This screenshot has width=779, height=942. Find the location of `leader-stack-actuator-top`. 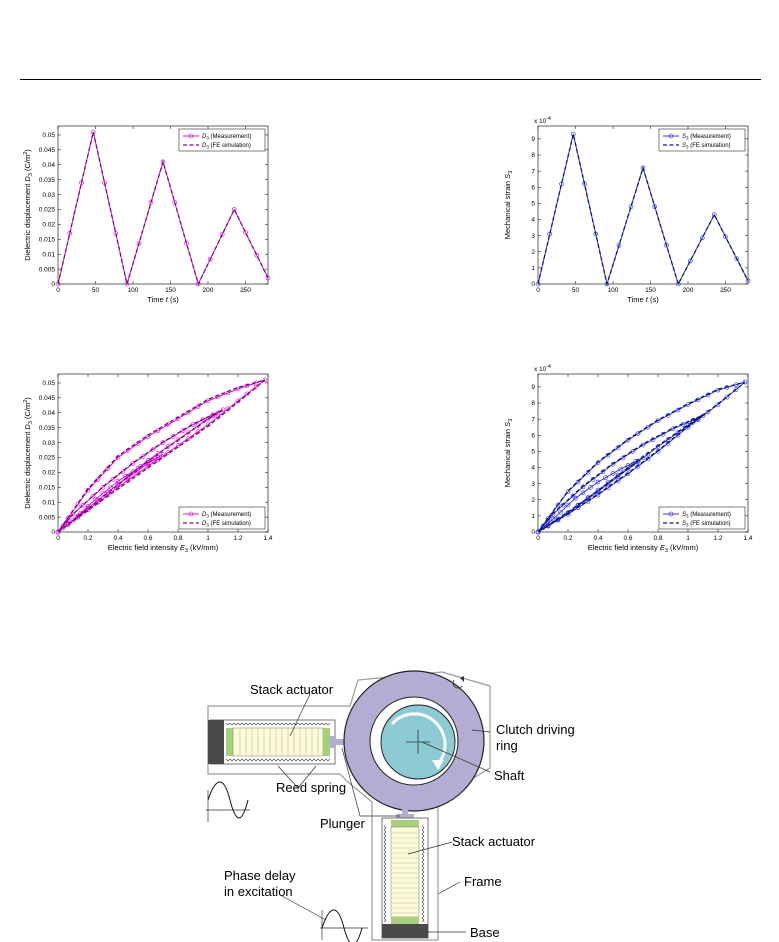

leader-stack-actuator-top is located at coordinates (300, 715).